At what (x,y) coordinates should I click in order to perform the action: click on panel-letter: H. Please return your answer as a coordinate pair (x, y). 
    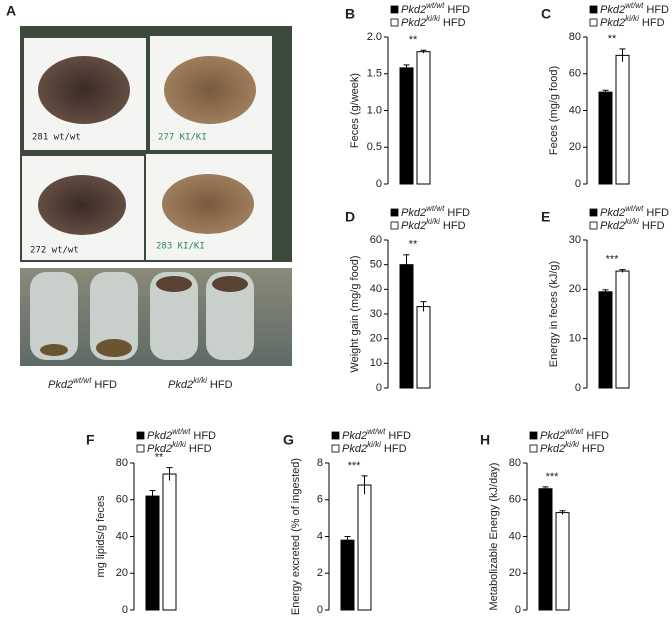
    Looking at the image, I should click on (485, 440).